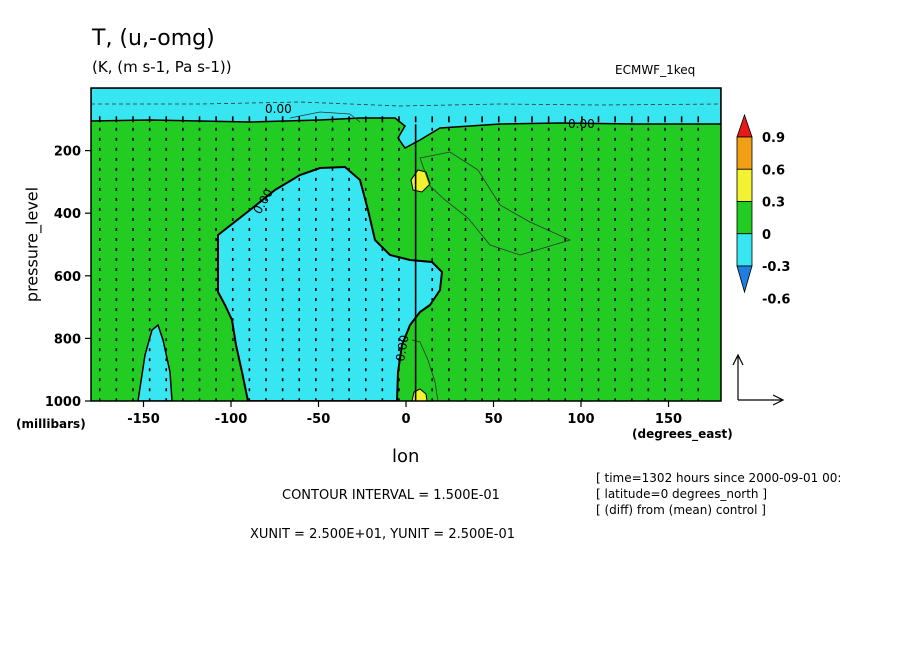  What do you see at coordinates (655, 70) in the screenshot?
I see `dataset-label: ECMWF_1keq` at bounding box center [655, 70].